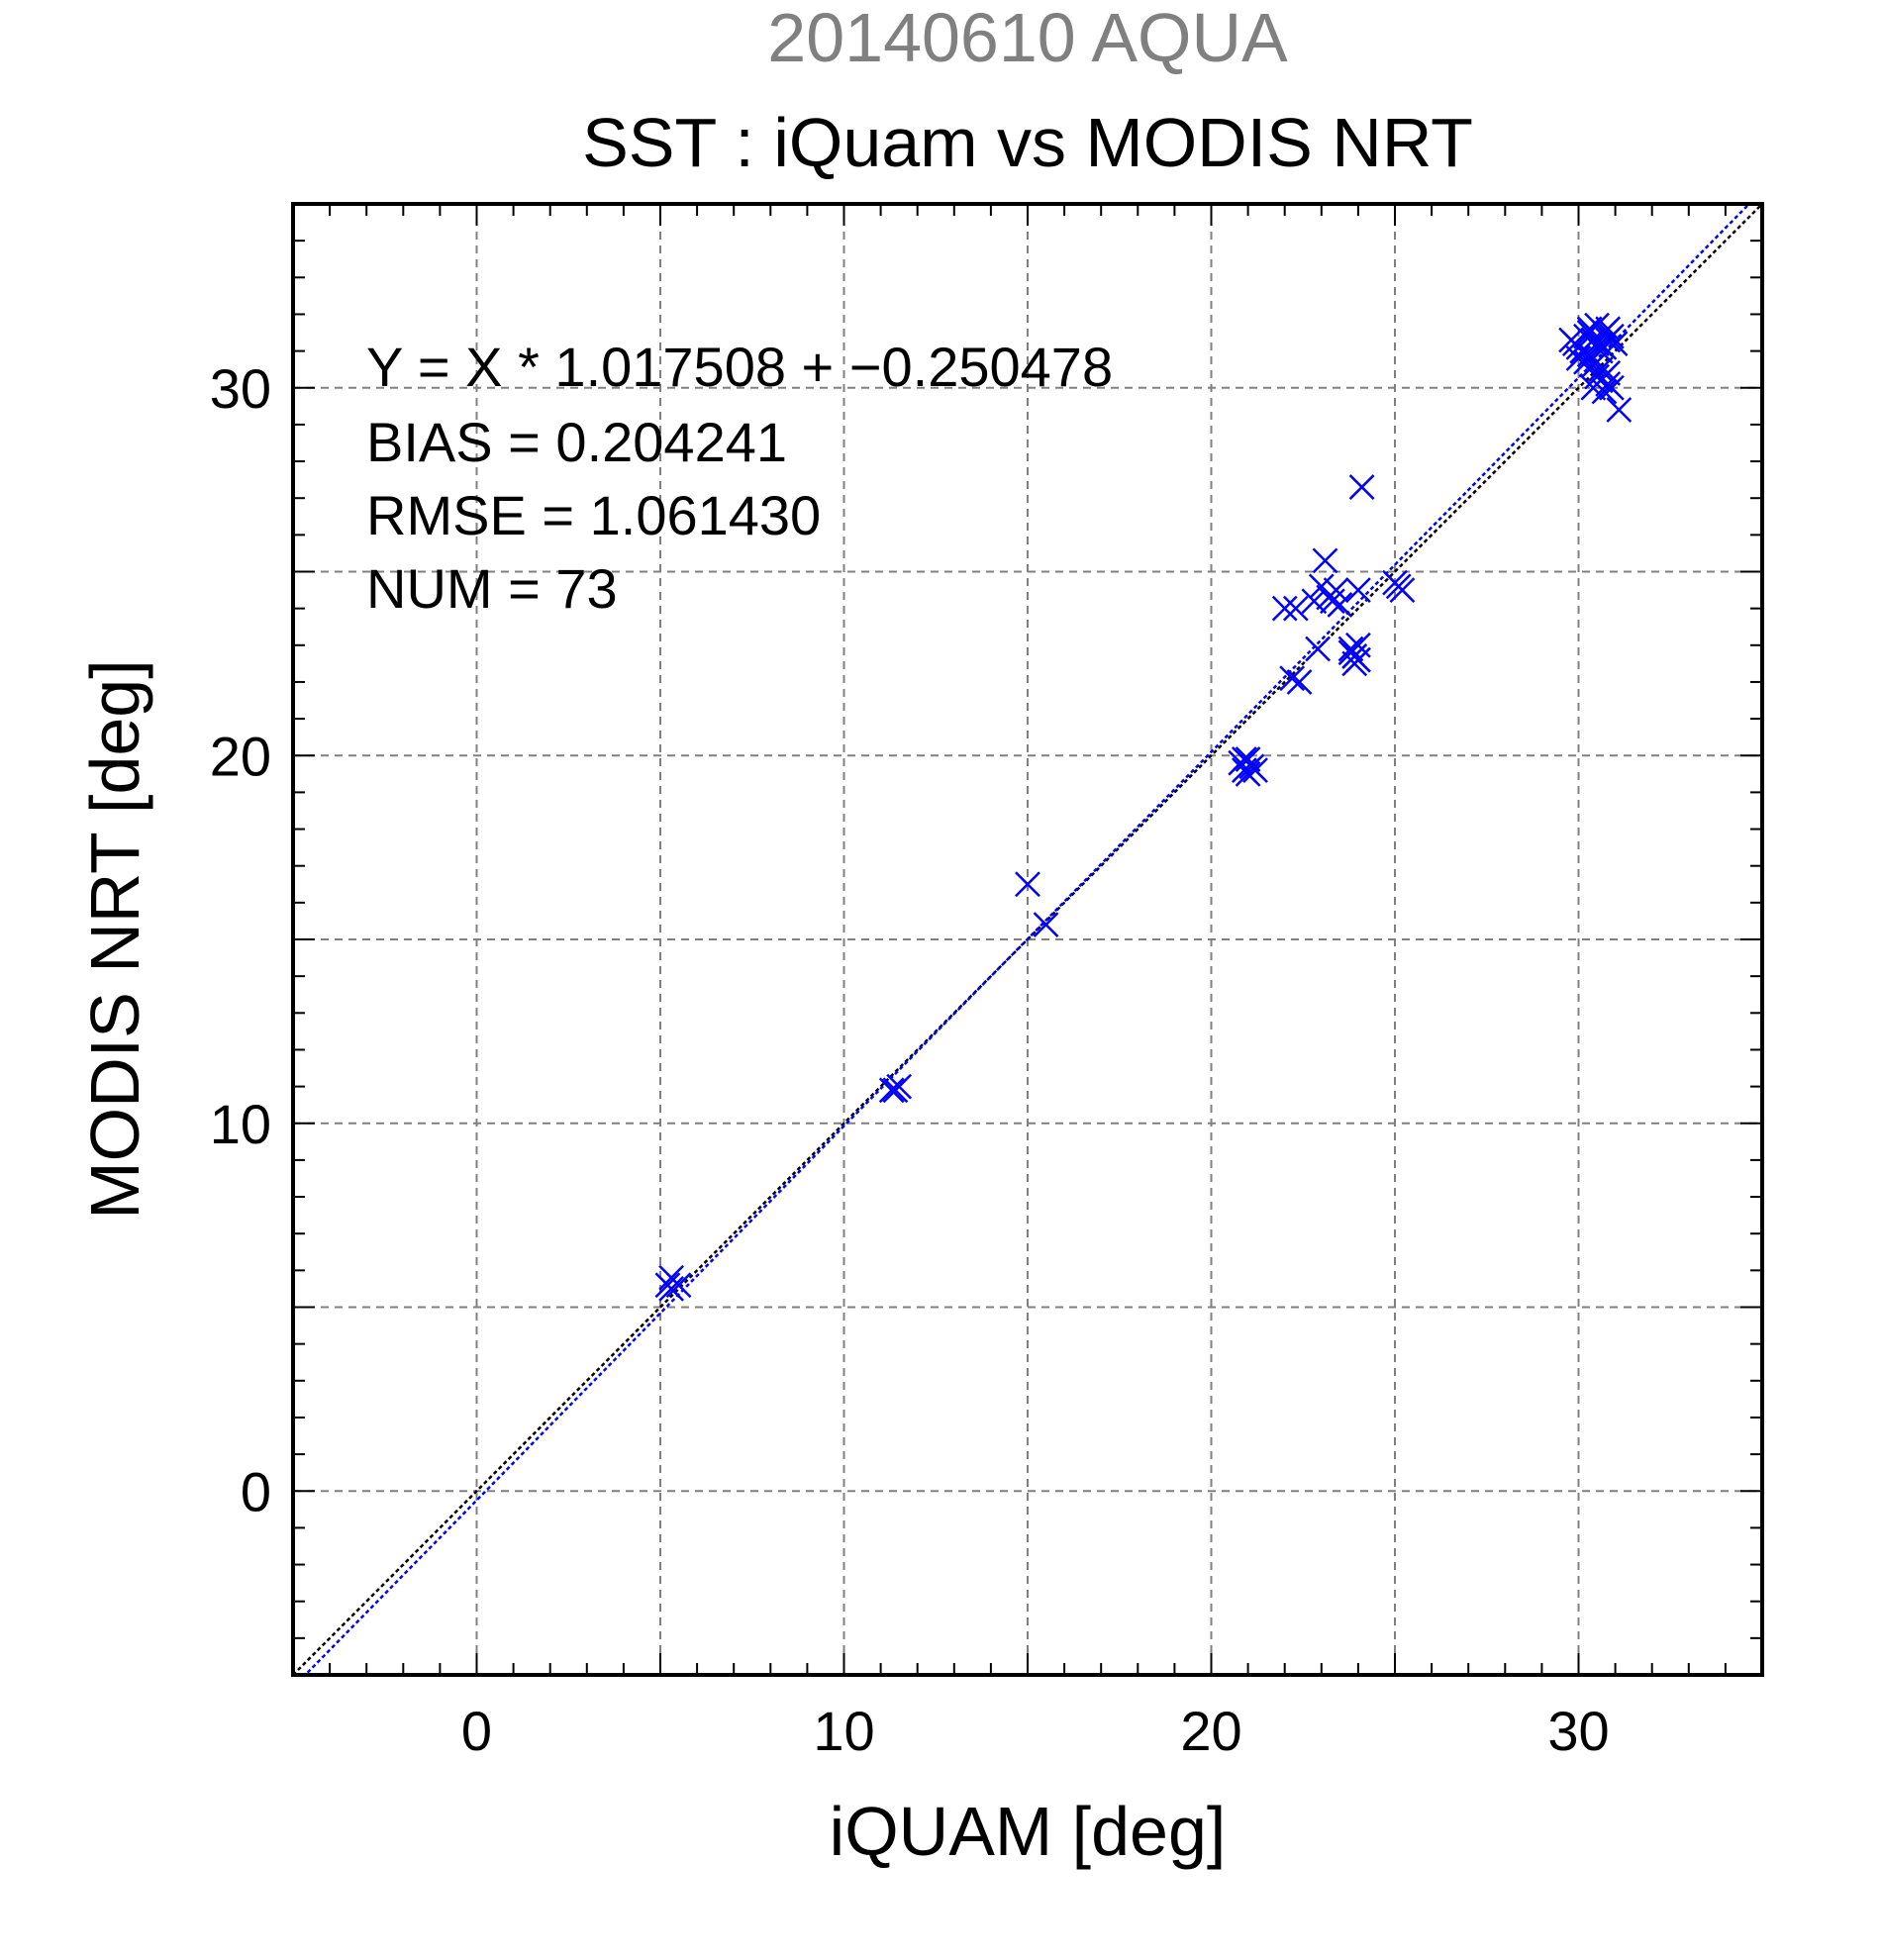 This screenshot has width=1881, height=1960. What do you see at coordinates (256, 1491) in the screenshot?
I see `y-tick-label: 0` at bounding box center [256, 1491].